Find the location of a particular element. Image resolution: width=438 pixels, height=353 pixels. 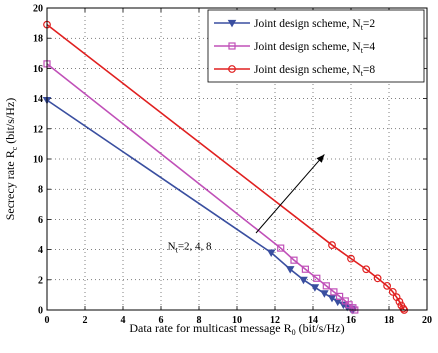

y-tick-label: 4 is located at coordinates (40, 250).